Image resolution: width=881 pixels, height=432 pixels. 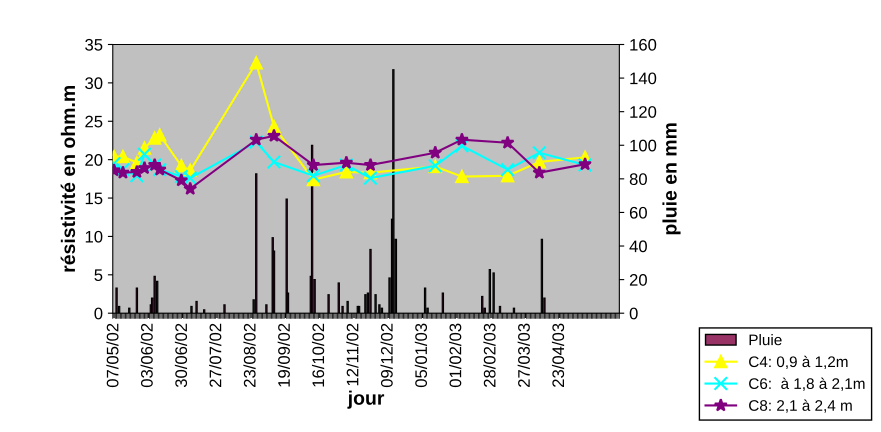 What do you see at coordinates (181, 356) in the screenshot?
I see `x-tick-label: 30/06/02` at bounding box center [181, 356].